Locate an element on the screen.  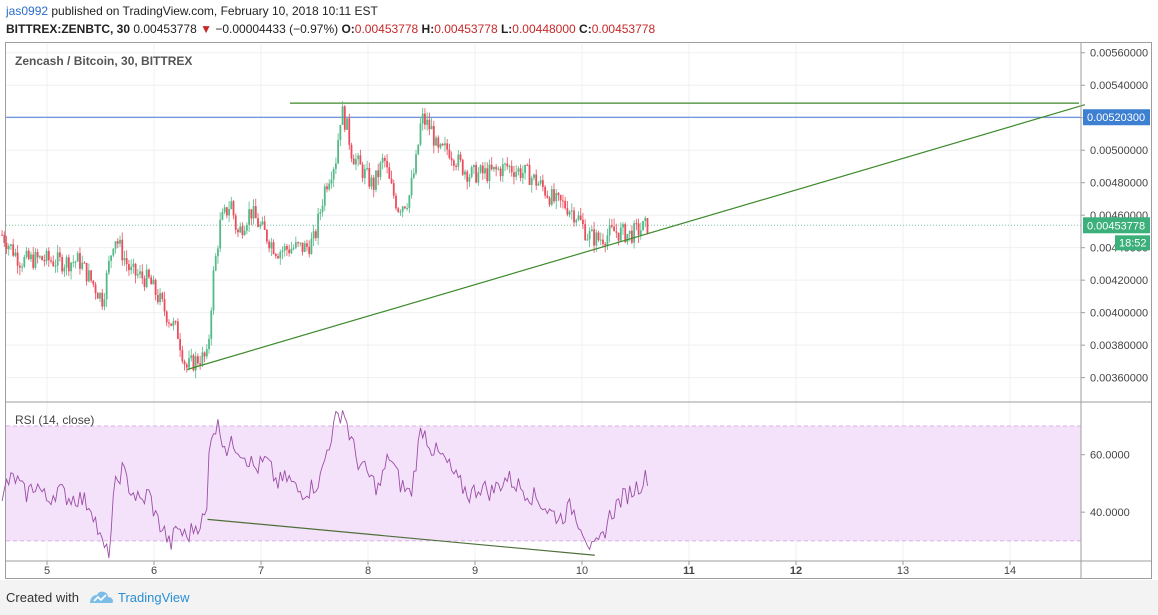
countdown-bg is located at coordinates (1132, 243).